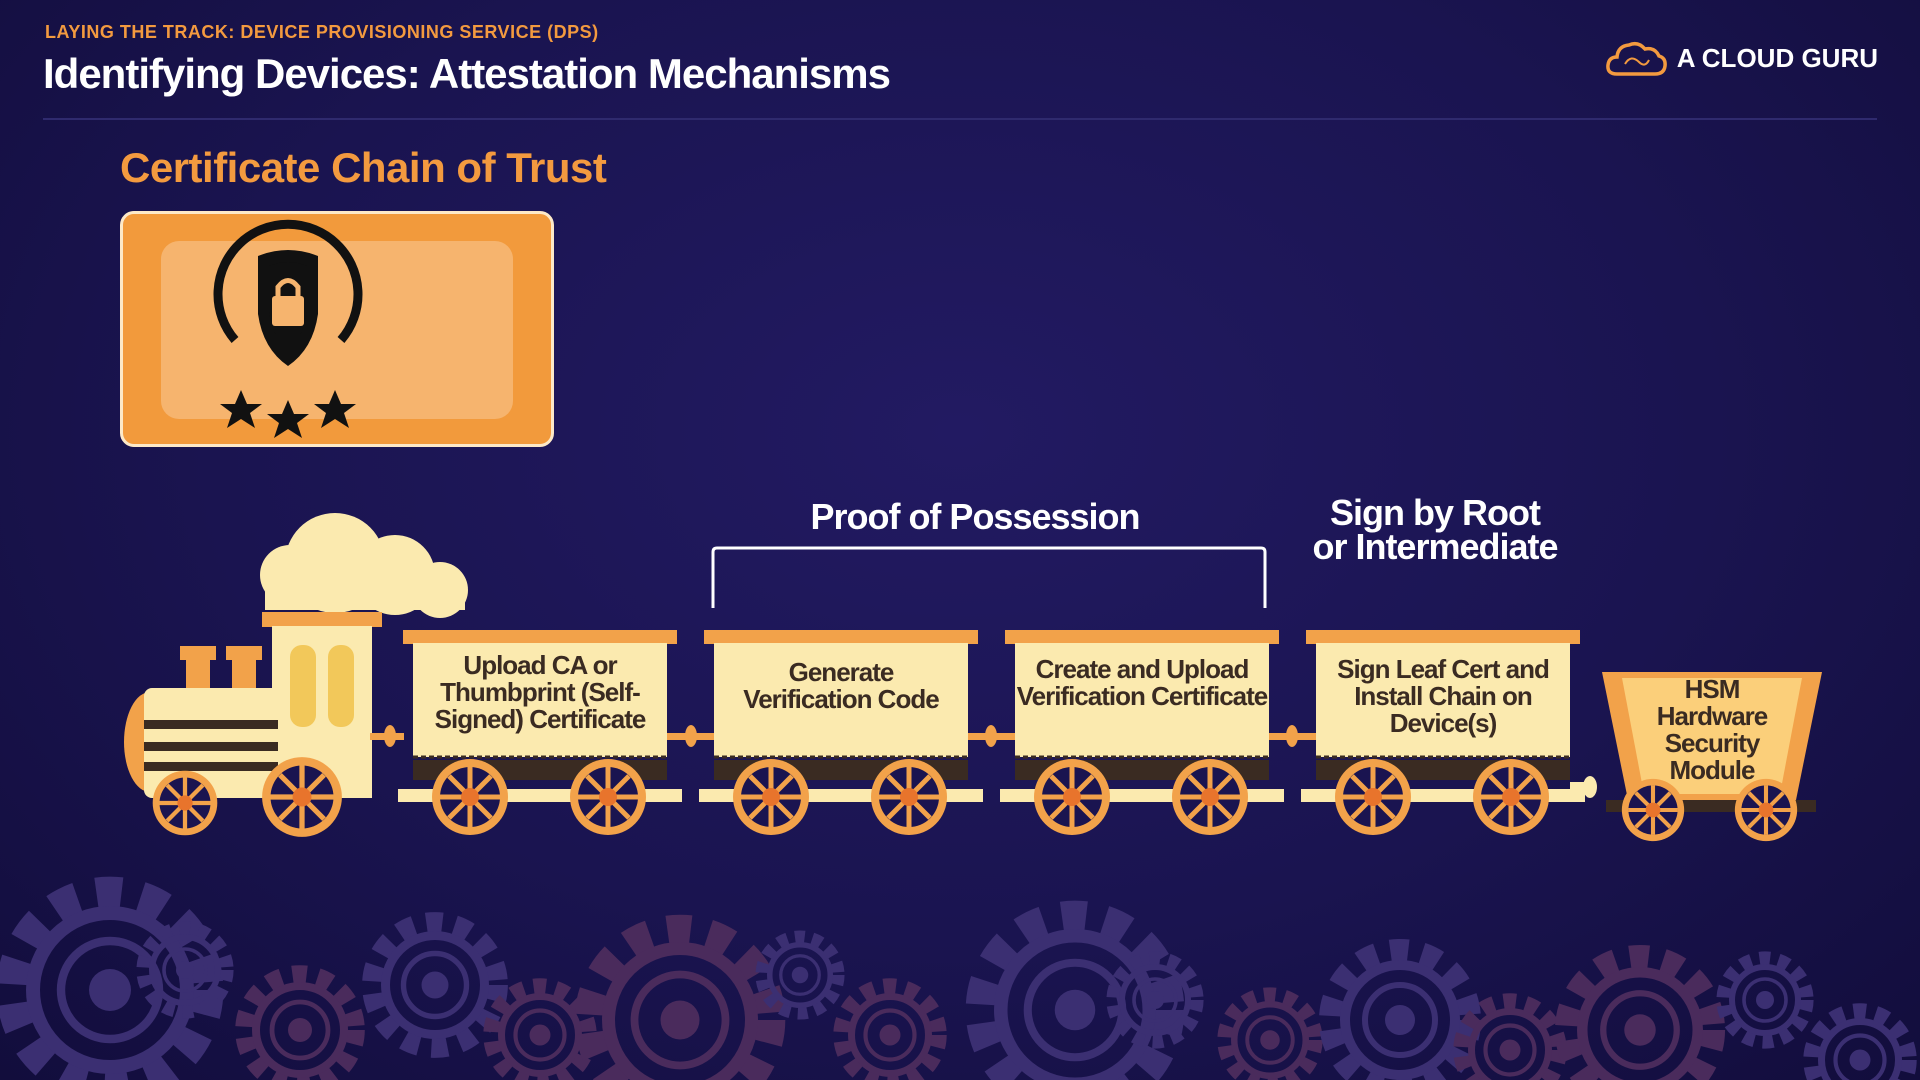 The height and width of the screenshot is (1080, 1920). What do you see at coordinates (989, 577) in the screenshot?
I see `proof-bracket` at bounding box center [989, 577].